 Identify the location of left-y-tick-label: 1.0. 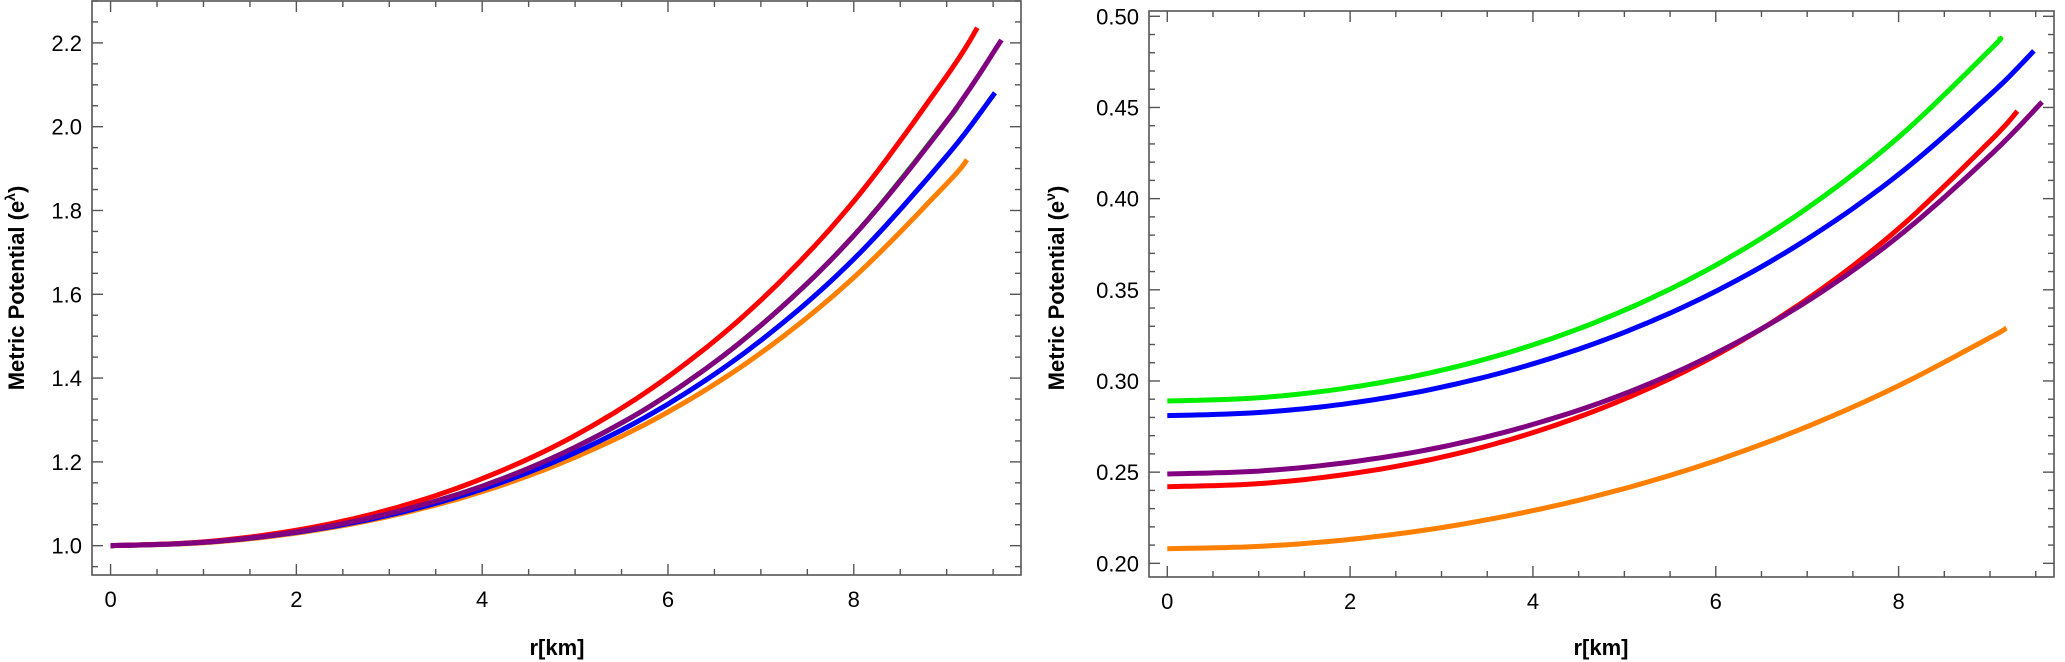
(66, 546).